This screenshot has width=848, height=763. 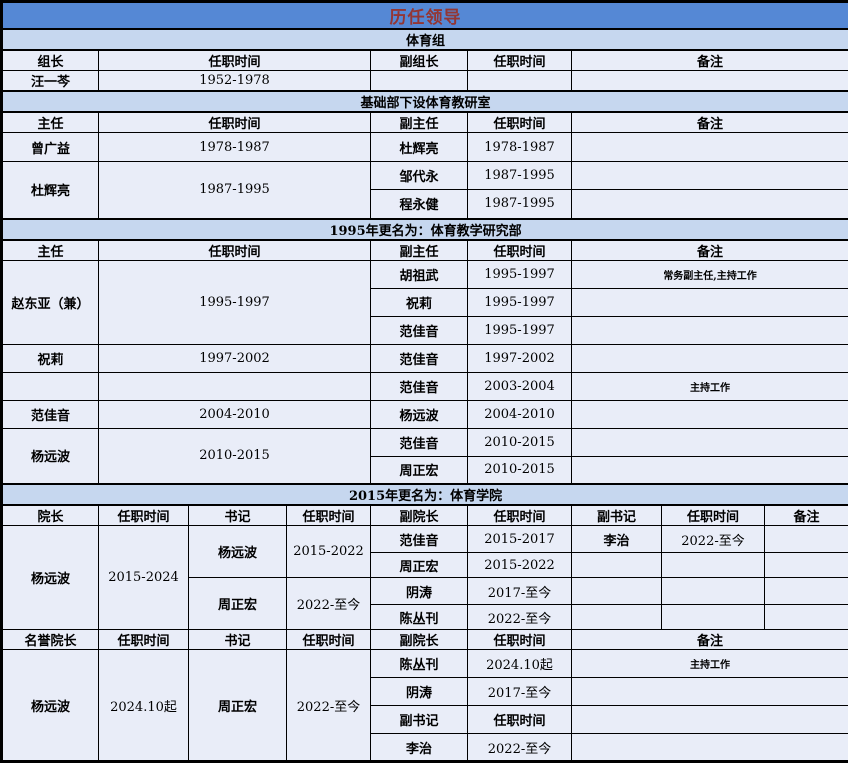 I want to click on table-cell: 2024.10起, so click(x=520, y=664).